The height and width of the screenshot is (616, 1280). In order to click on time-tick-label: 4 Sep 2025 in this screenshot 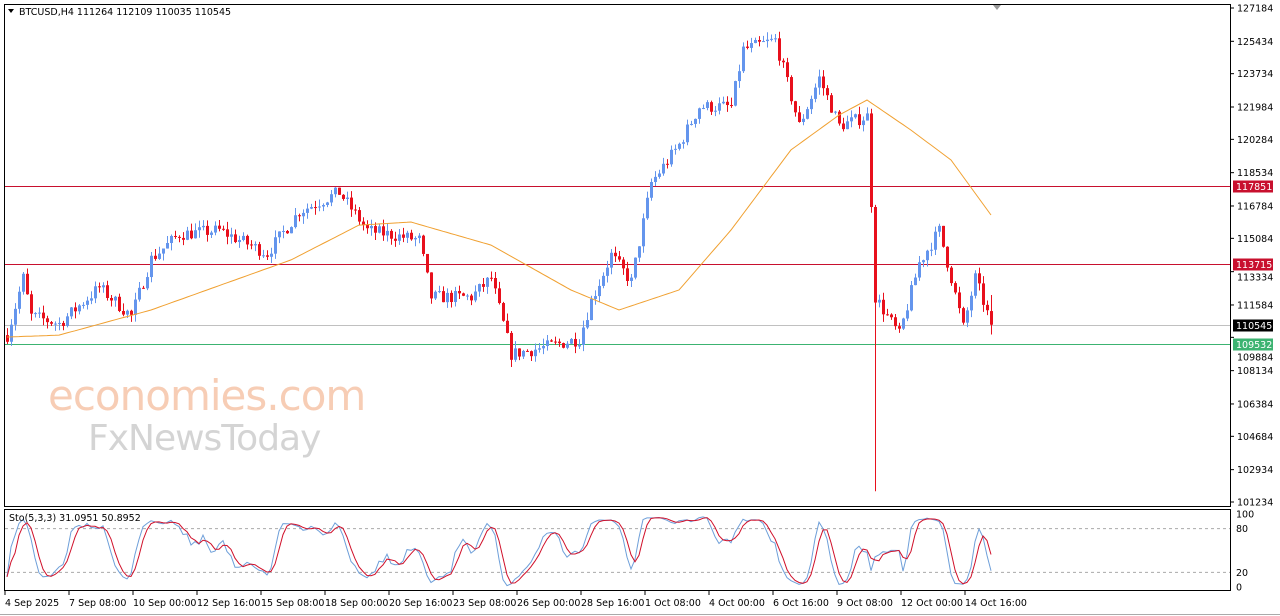, I will do `click(32, 603)`.